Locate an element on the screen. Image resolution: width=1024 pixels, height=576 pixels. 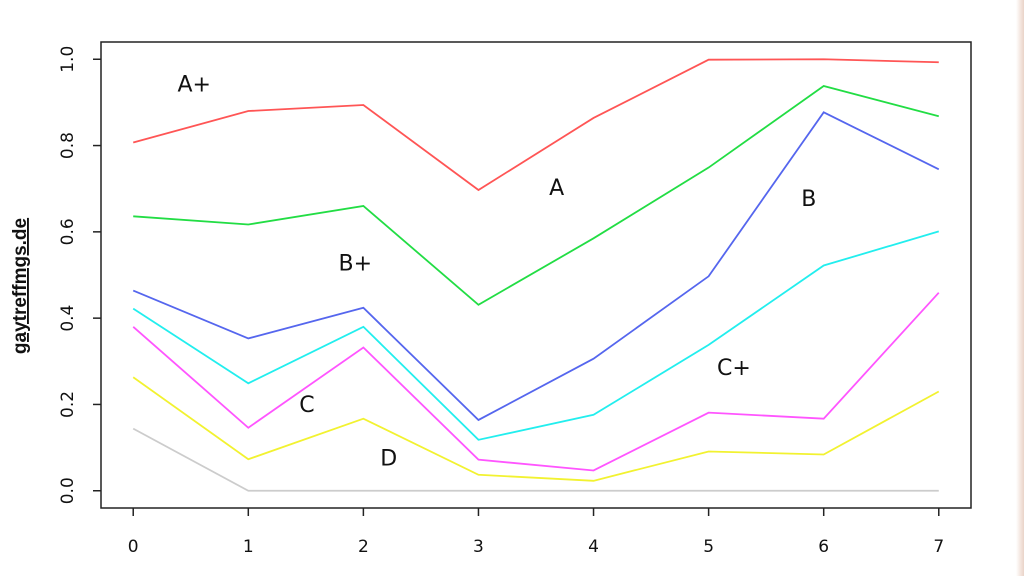
region-label: C+ is located at coordinates (734, 368).